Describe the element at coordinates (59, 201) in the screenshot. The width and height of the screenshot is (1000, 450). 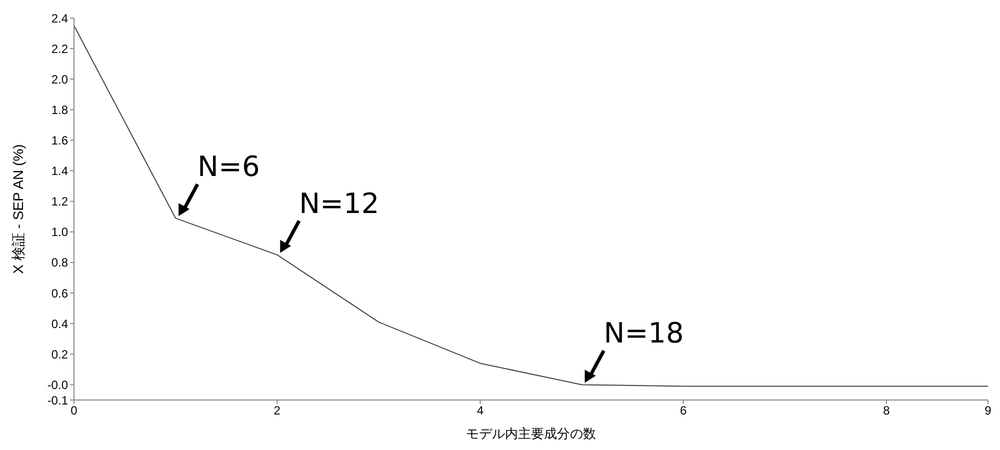
I see `y-tick-label: 1.2` at that location.